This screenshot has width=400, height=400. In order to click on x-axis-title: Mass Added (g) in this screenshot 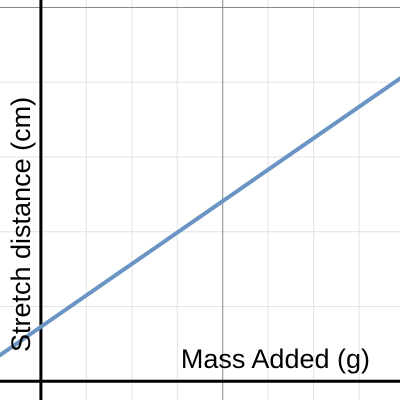, I will do `click(275, 359)`.